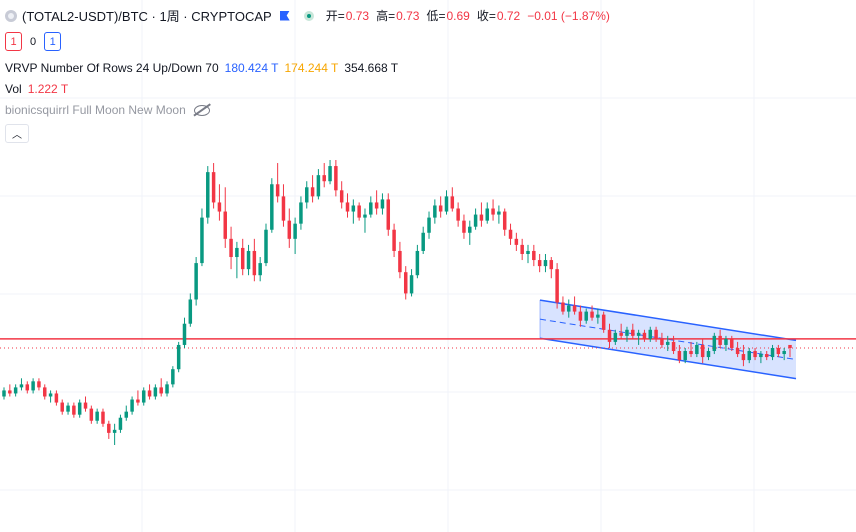 Image resolution: width=856 pixels, height=532 pixels. I want to click on symbol-logo-icon, so click(11, 15).